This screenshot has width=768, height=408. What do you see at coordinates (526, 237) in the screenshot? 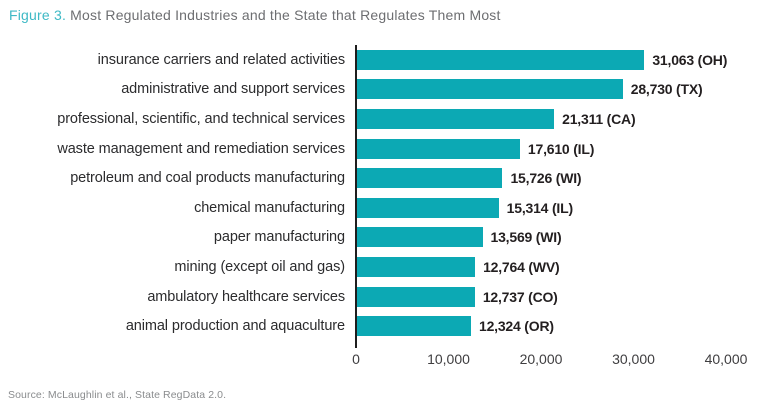
I see `value-label: 13,569 (WI)` at bounding box center [526, 237].